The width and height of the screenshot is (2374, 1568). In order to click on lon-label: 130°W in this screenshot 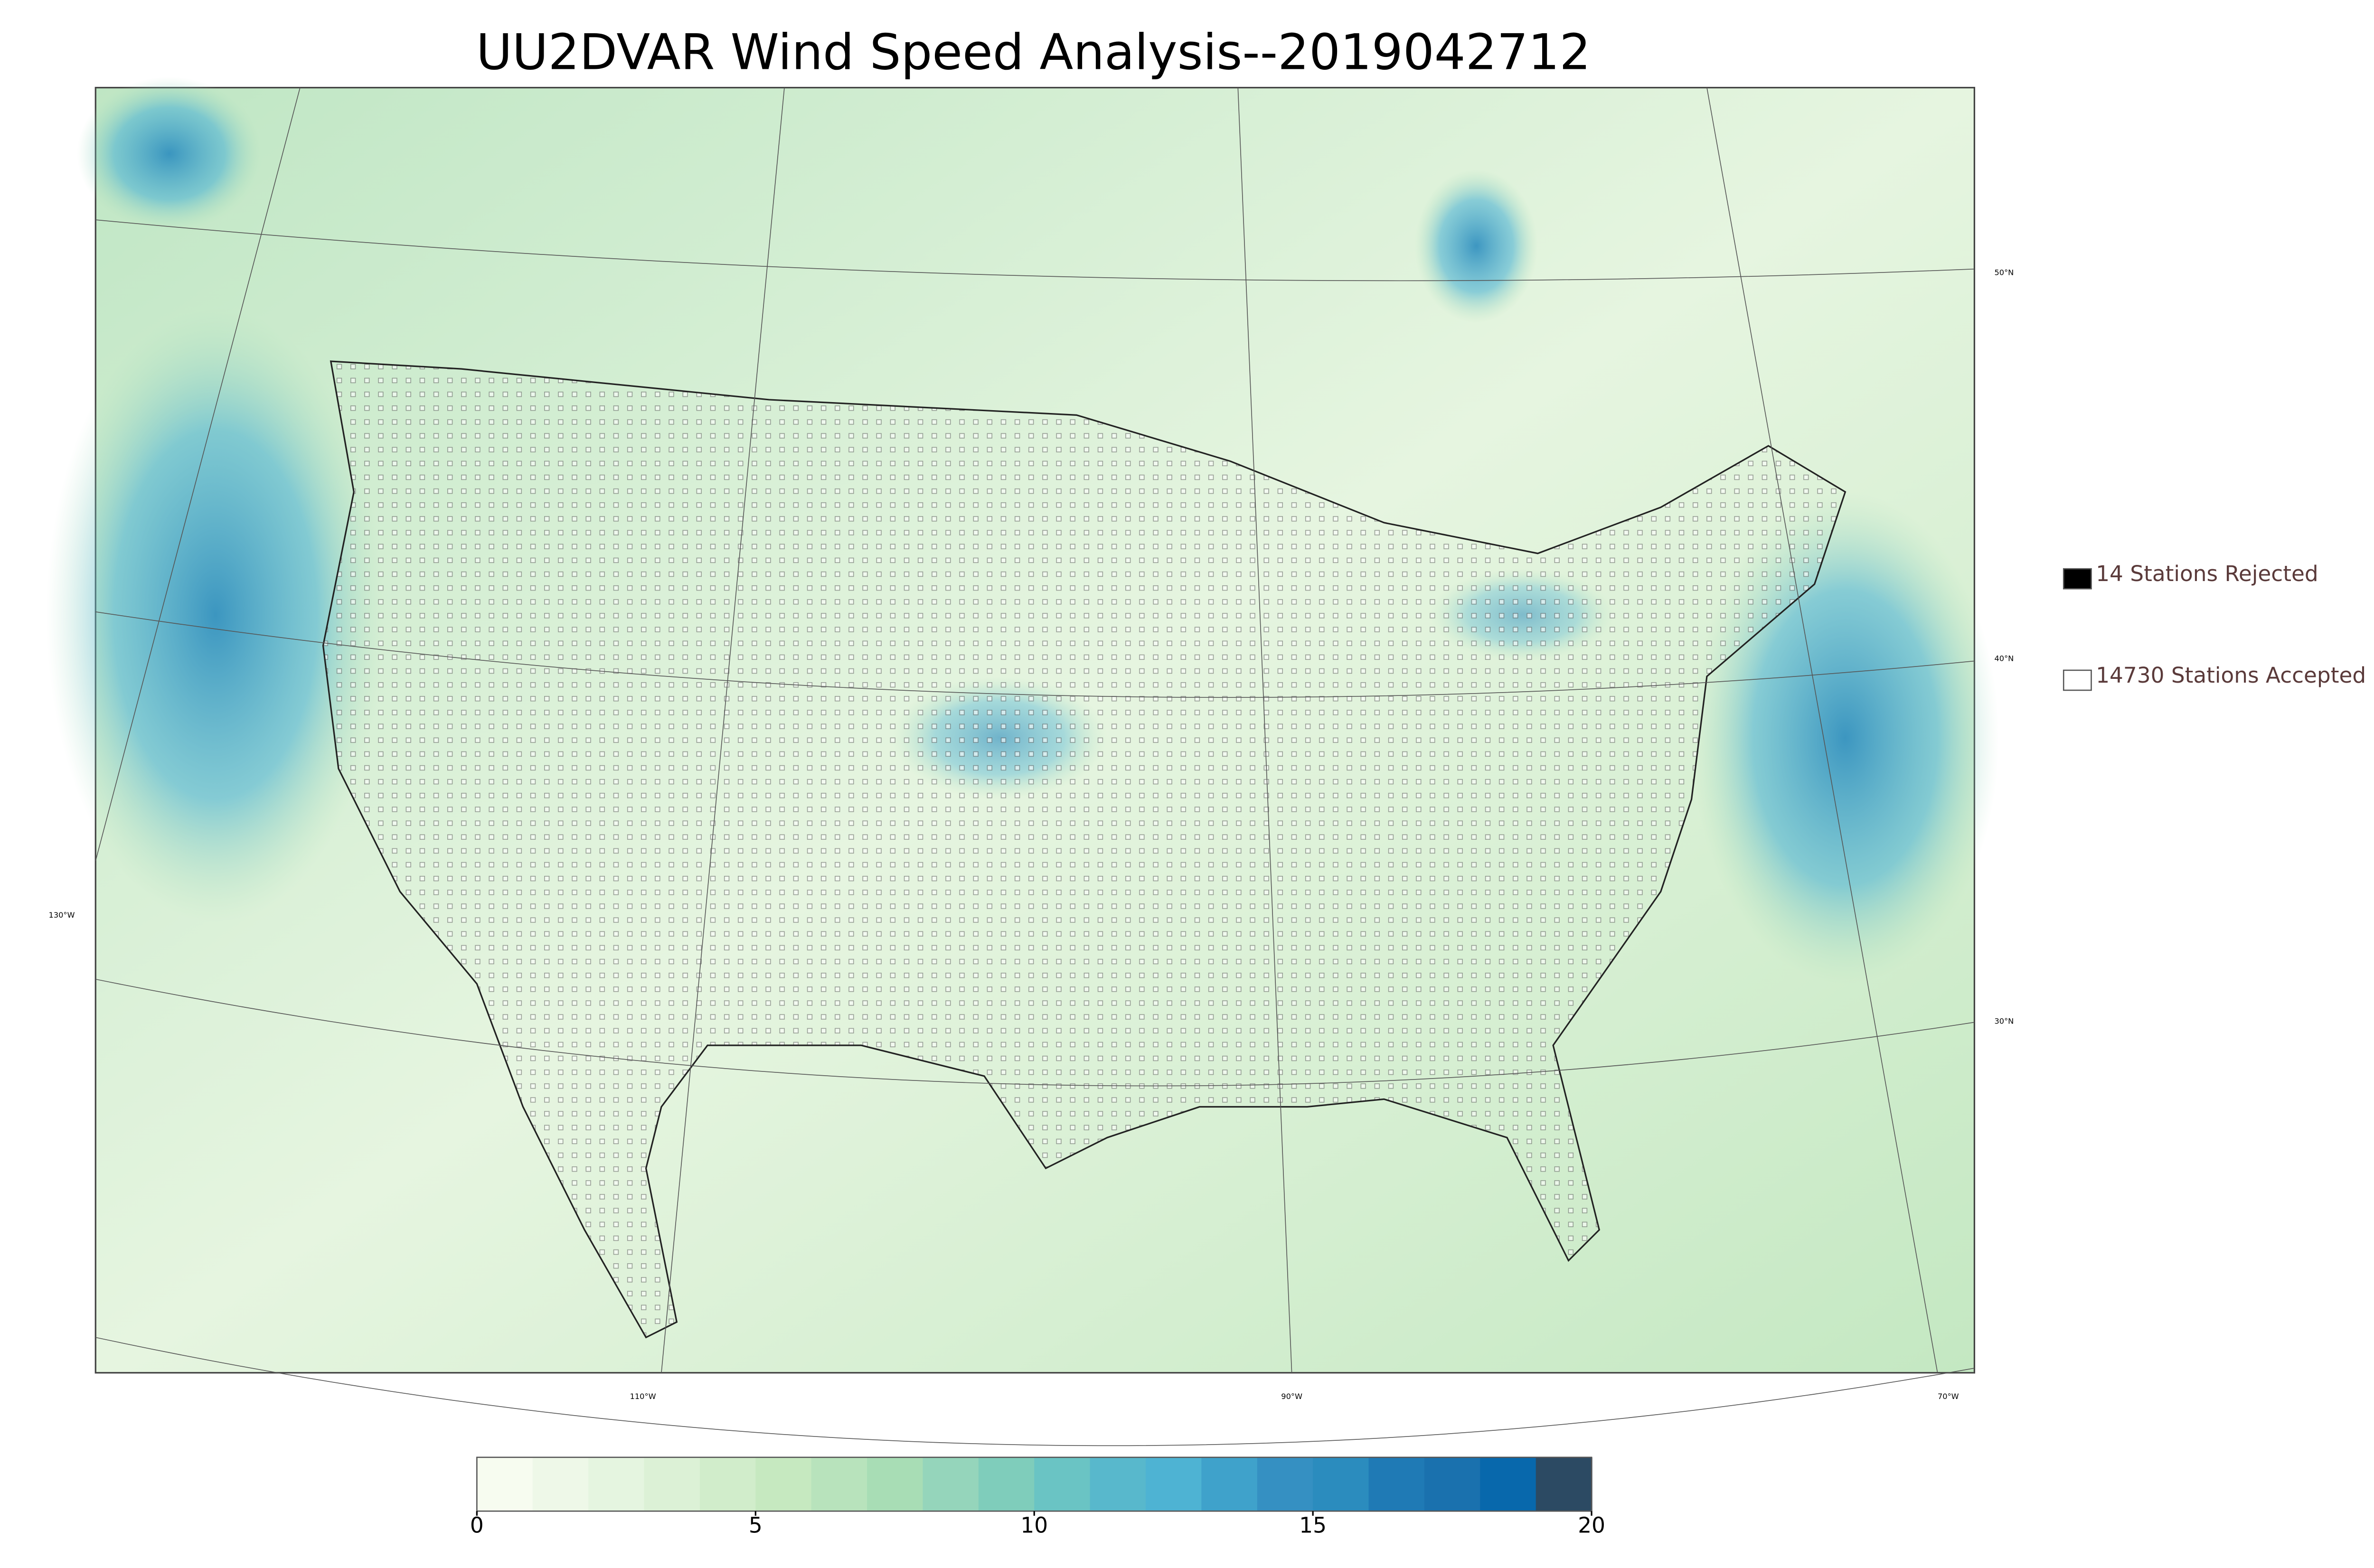, I will do `click(62, 915)`.